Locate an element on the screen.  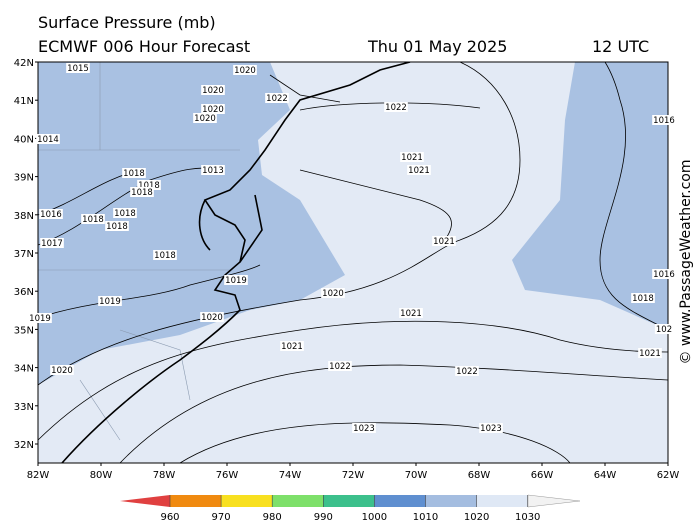
colorbar-label: 1010 is located at coordinates (425, 517).